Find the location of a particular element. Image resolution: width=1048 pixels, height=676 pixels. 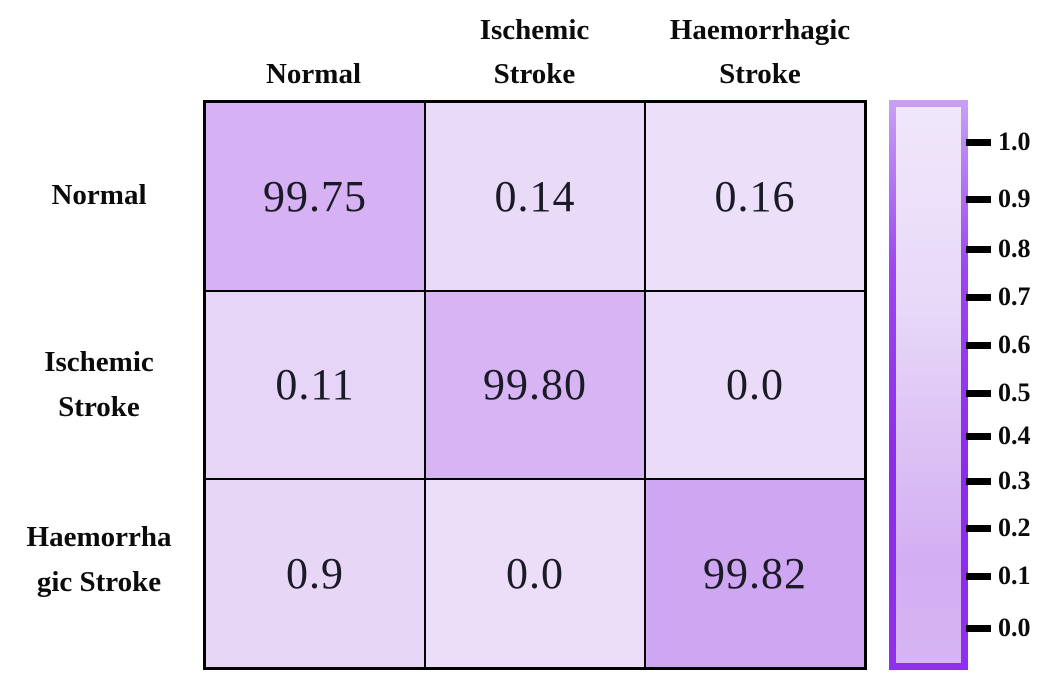

colorbar-tick: 0.7 is located at coordinates (998, 297).